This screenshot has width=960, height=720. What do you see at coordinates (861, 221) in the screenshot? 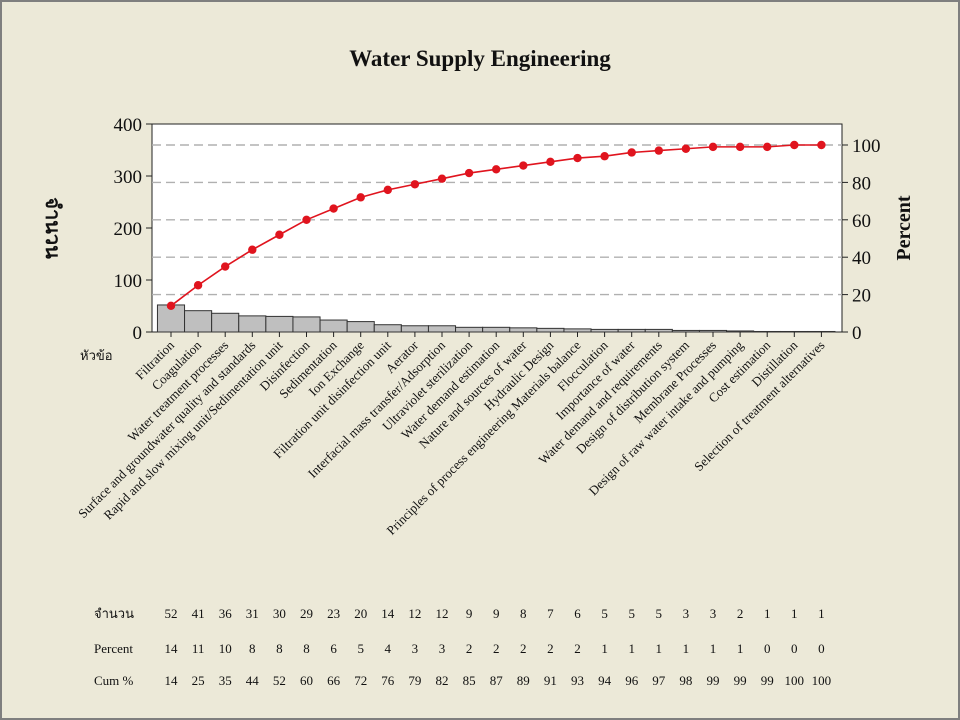
I see `right-tick-label-60: 60` at bounding box center [861, 221].